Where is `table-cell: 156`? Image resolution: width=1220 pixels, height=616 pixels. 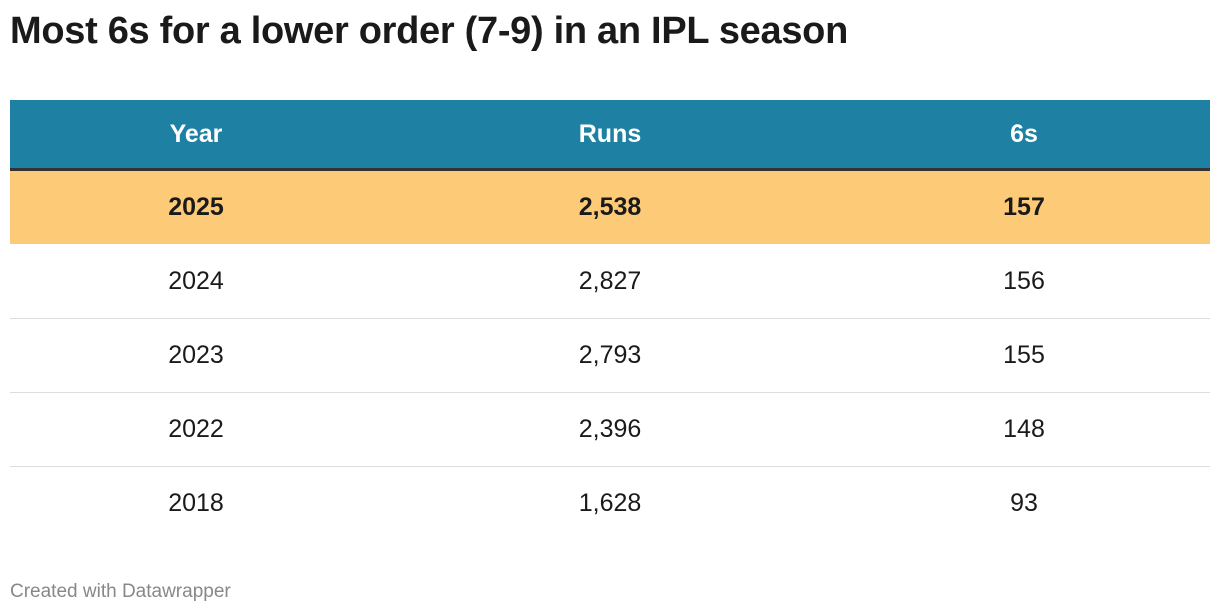
table-cell: 156 is located at coordinates (1024, 281).